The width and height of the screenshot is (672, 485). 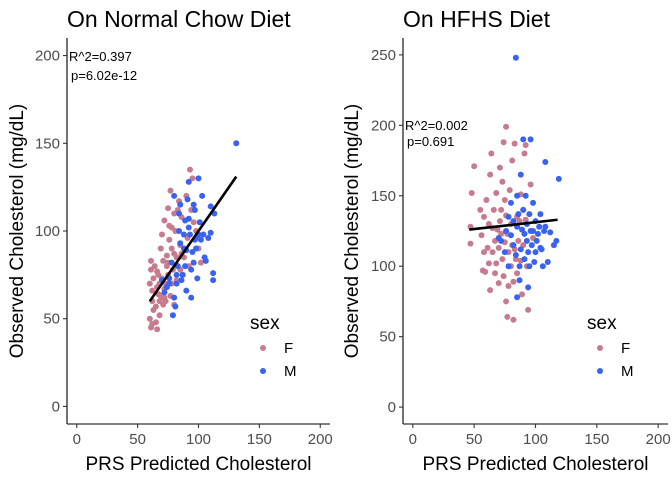 What do you see at coordinates (265, 323) in the screenshot?
I see `legend-title: sex` at bounding box center [265, 323].